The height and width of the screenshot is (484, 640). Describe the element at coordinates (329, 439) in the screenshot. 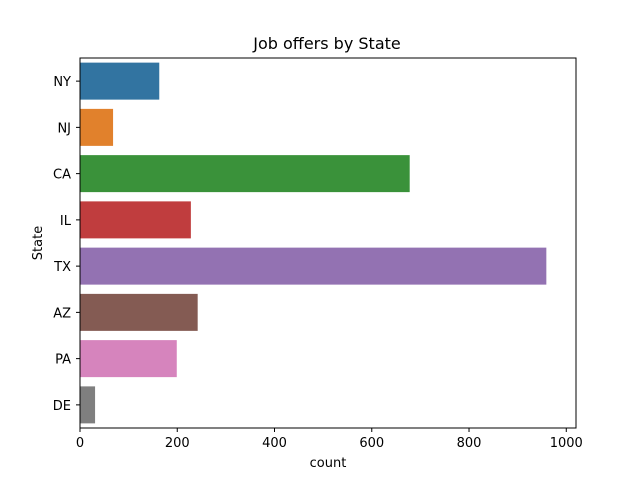

I see `x-axis-ticks: 0 200 400 600 800 1000` at that location.